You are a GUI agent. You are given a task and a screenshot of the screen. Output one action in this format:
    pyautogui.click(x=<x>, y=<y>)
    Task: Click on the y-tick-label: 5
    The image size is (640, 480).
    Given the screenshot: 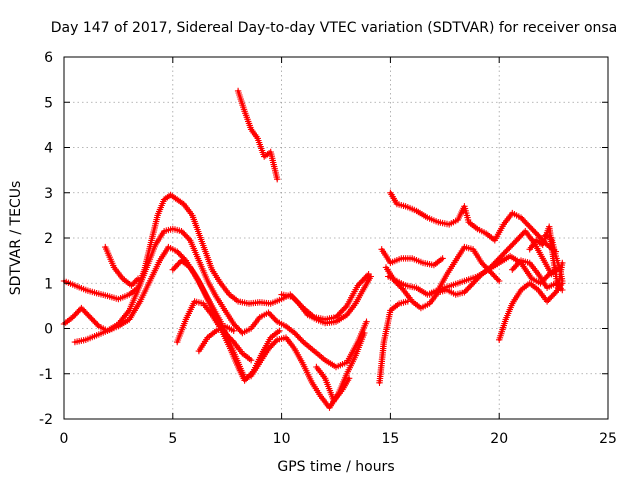 What is the action you would take?
    pyautogui.click(x=48, y=103)
    